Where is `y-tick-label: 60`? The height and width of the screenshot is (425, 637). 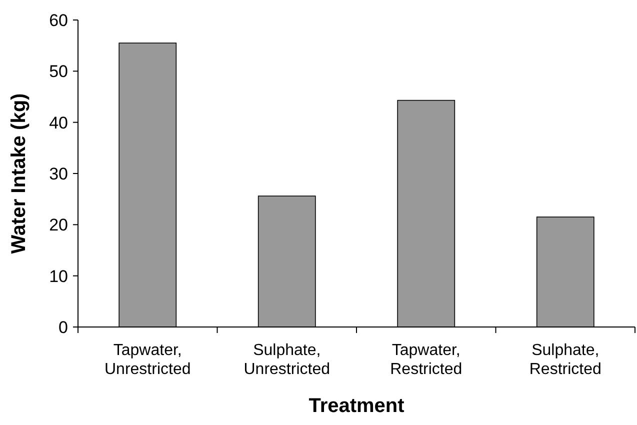 y-tick-label: 60 is located at coordinates (58, 20).